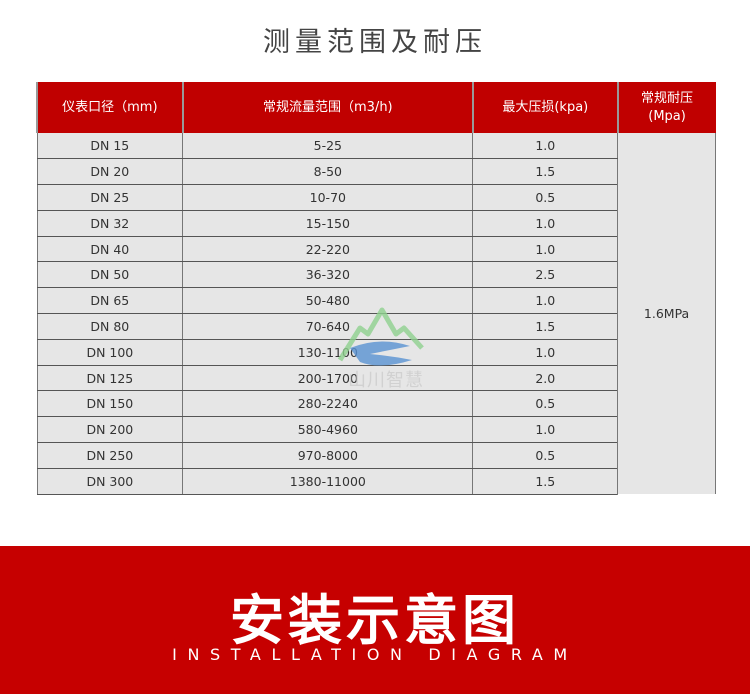 This screenshot has width=750, height=694. Describe the element at coordinates (109, 146) in the screenshot. I see `cell-diameter: DN 15` at that location.